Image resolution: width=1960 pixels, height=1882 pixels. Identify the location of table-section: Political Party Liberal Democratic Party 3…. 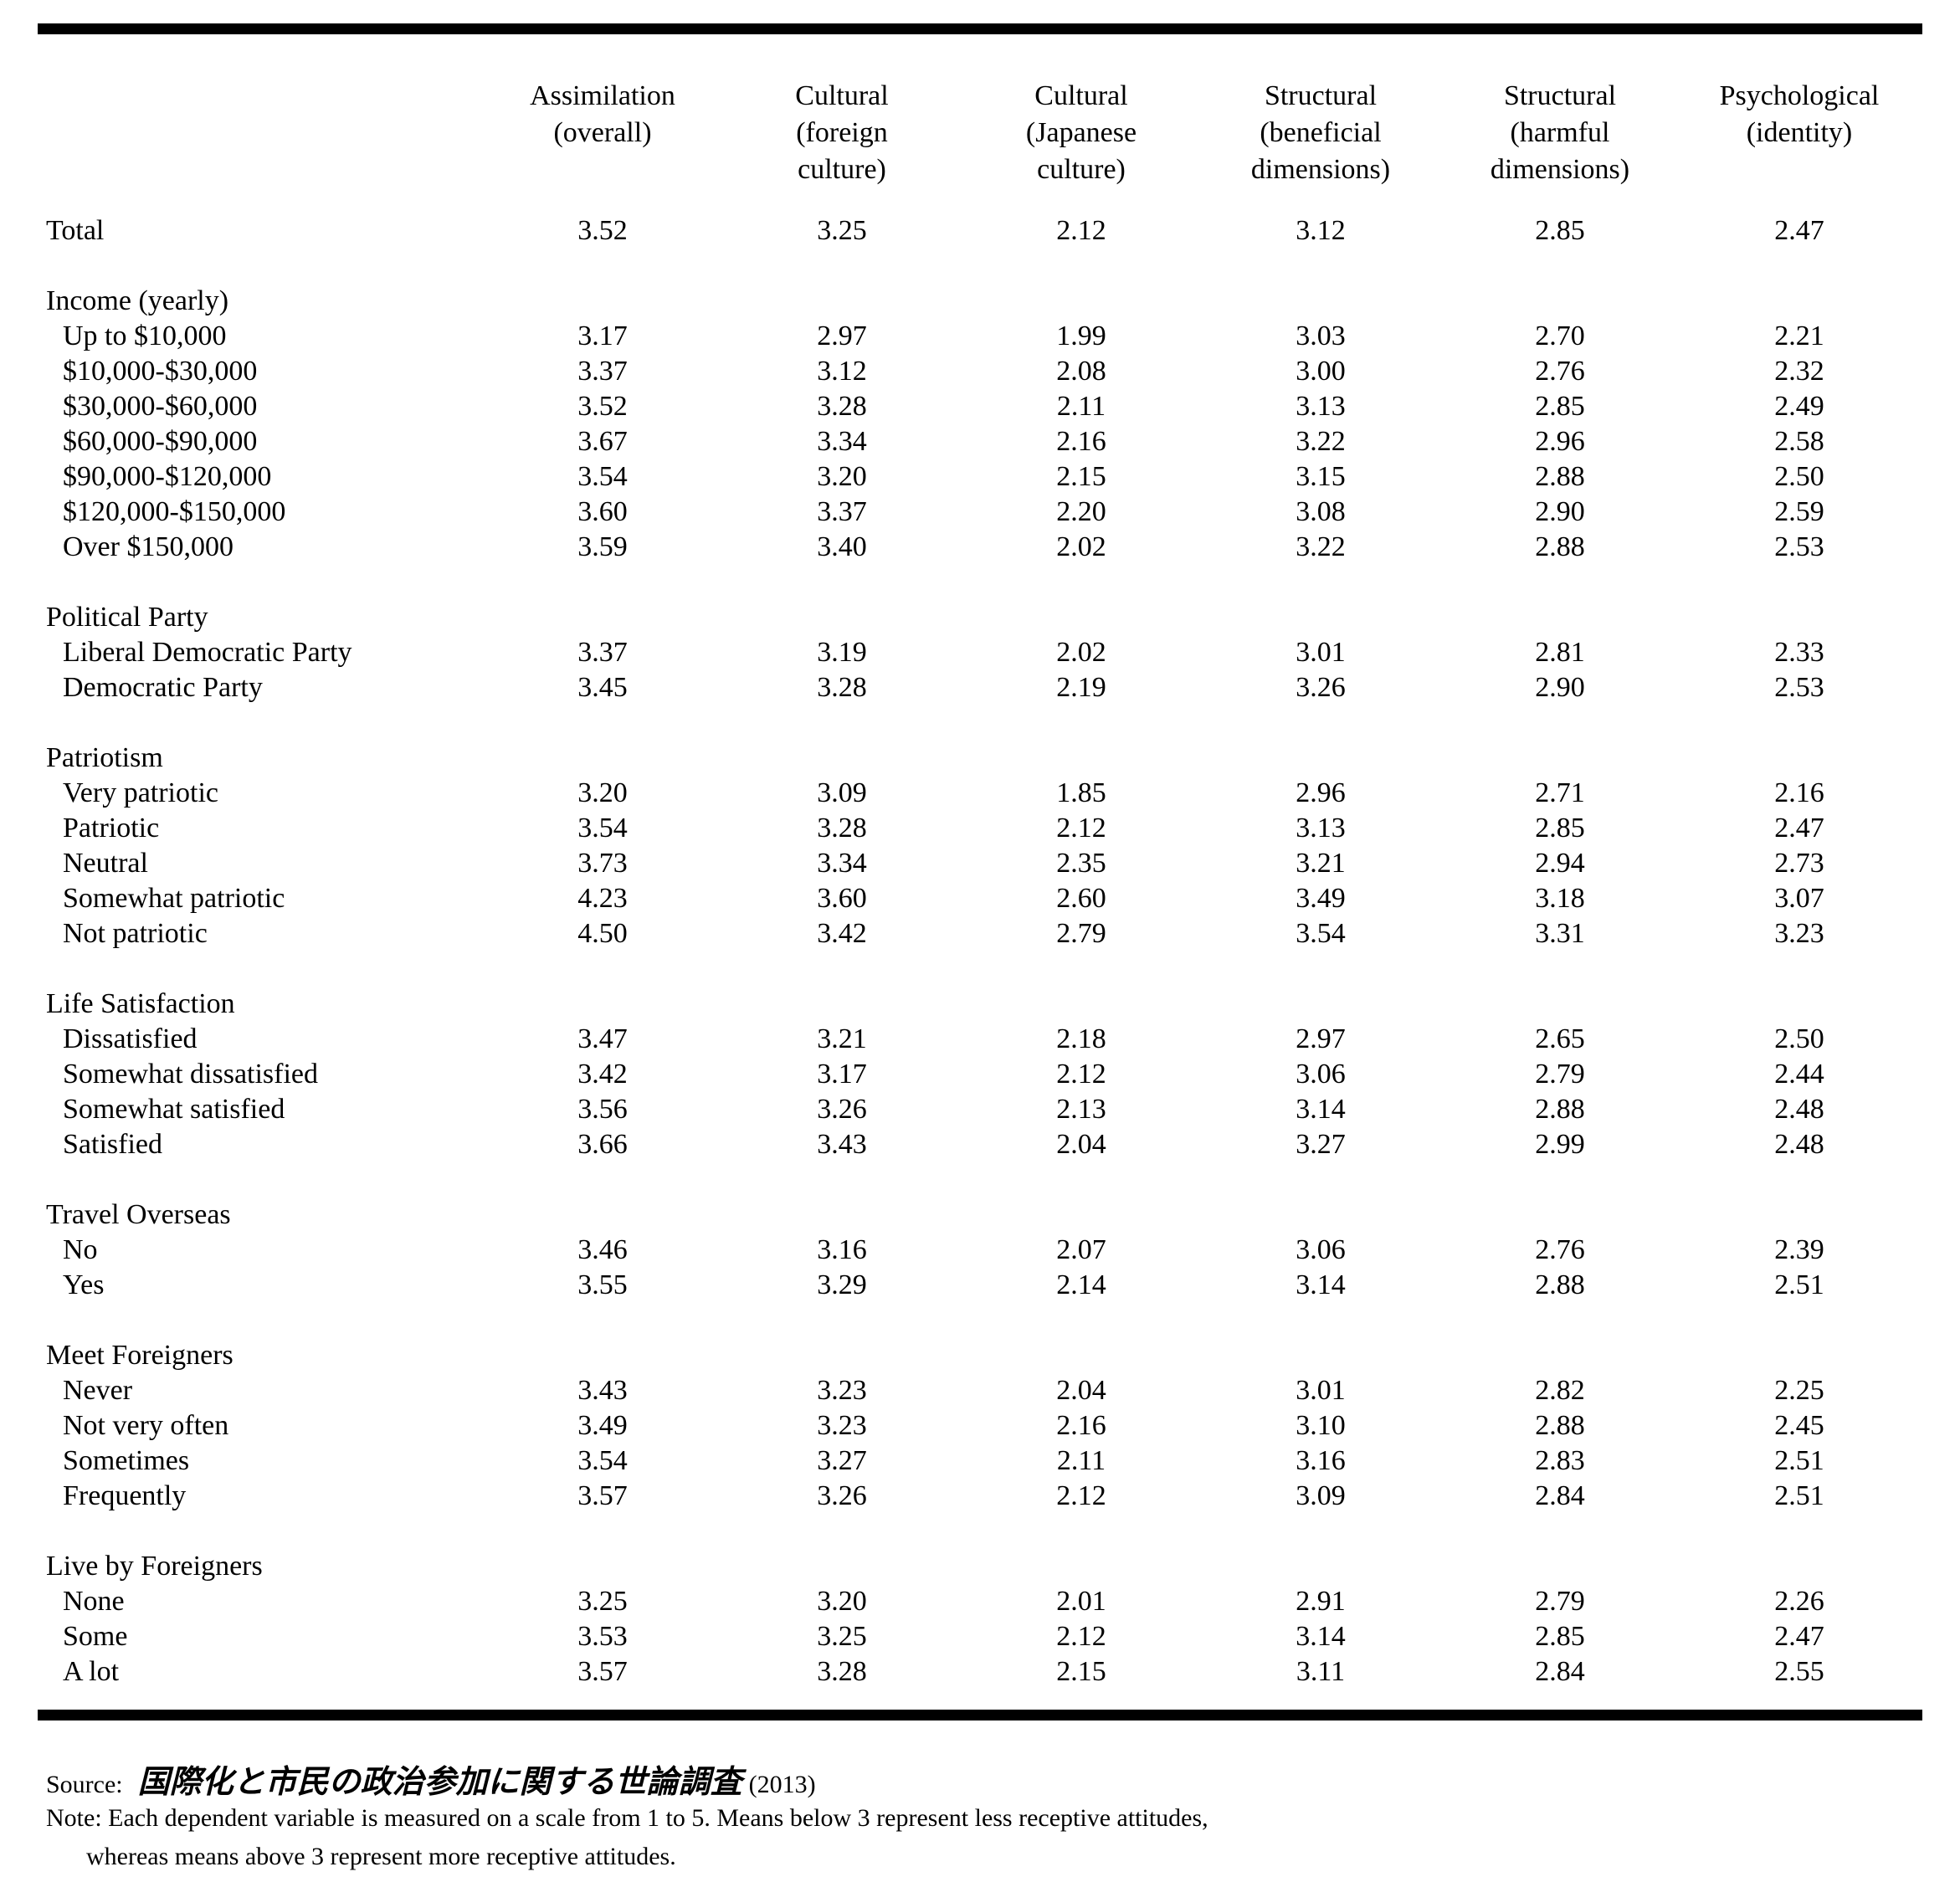
(980, 652).